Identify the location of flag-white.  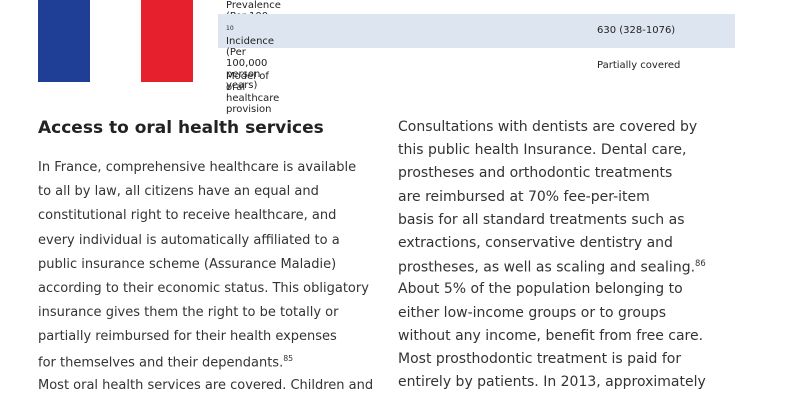
(115, 41).